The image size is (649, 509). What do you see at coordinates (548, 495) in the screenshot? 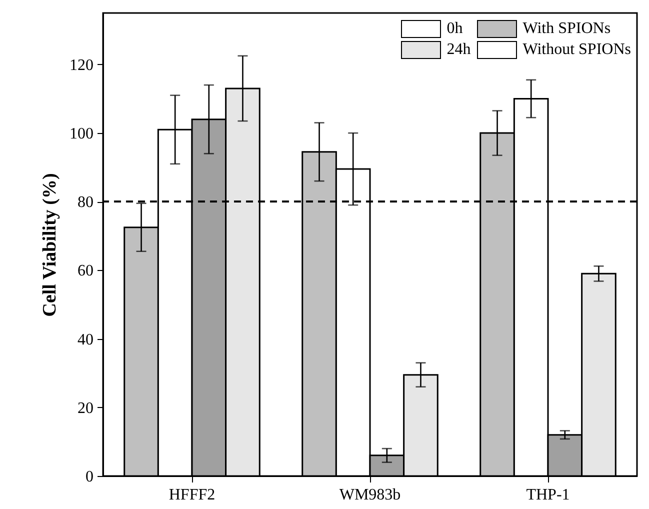
I see `x-tick-label: THP-1` at bounding box center [548, 495].